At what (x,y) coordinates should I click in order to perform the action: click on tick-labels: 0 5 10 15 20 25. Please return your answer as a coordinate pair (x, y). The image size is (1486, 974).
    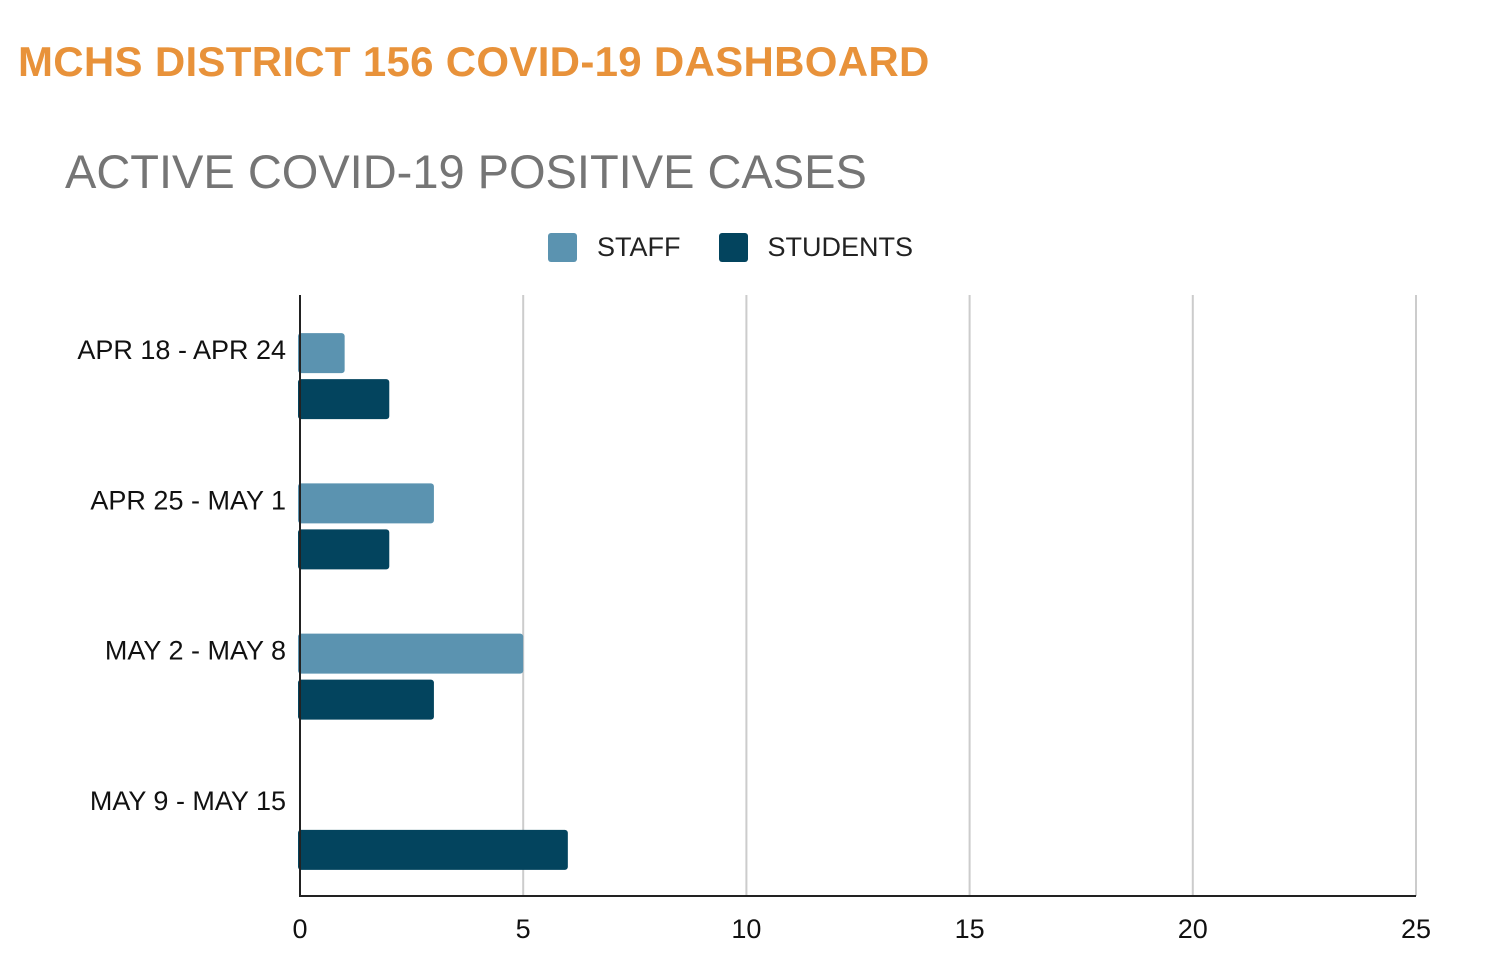
    Looking at the image, I should click on (861, 929).